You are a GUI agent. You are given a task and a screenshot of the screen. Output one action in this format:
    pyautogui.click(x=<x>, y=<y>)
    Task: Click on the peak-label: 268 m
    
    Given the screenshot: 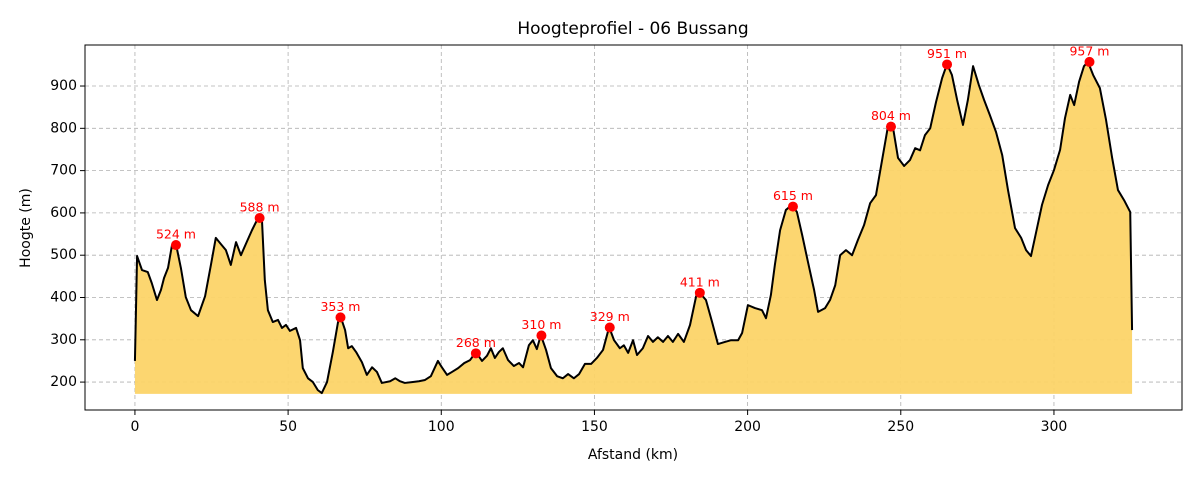 What is the action you would take?
    pyautogui.click(x=476, y=342)
    